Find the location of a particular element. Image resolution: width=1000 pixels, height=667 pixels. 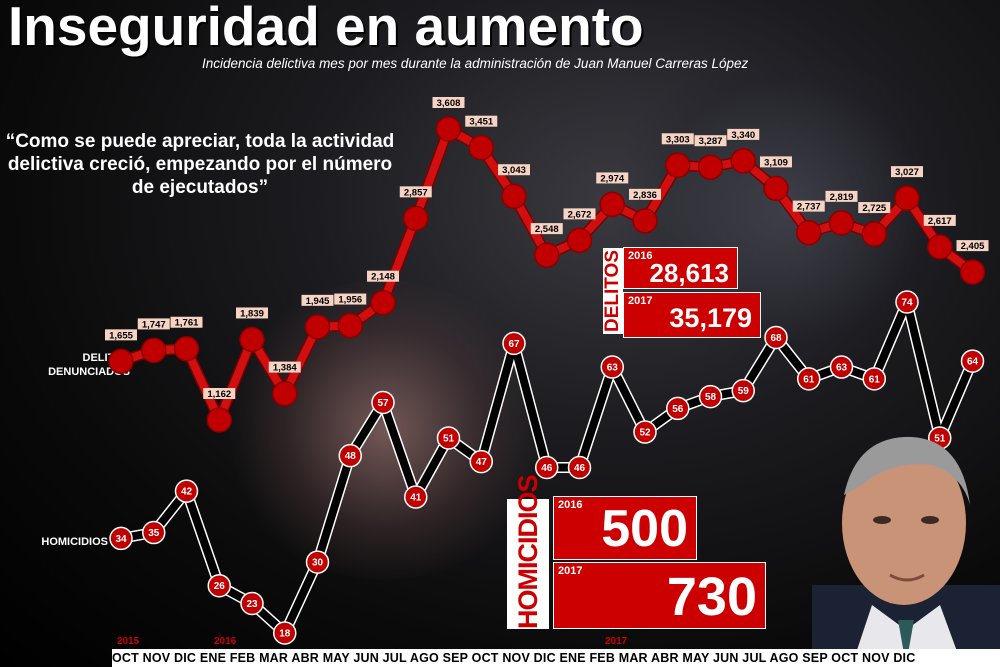

delitos-2016-box: 2016 28,613 is located at coordinates (680, 268).